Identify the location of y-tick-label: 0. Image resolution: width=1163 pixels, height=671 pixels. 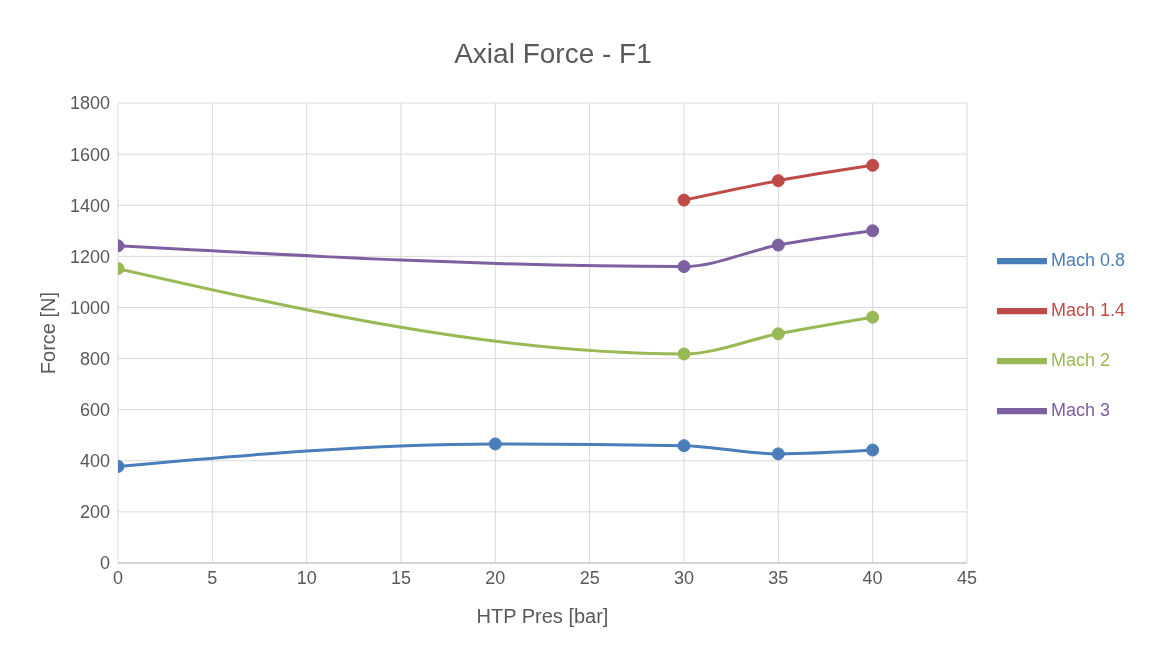
(104, 563).